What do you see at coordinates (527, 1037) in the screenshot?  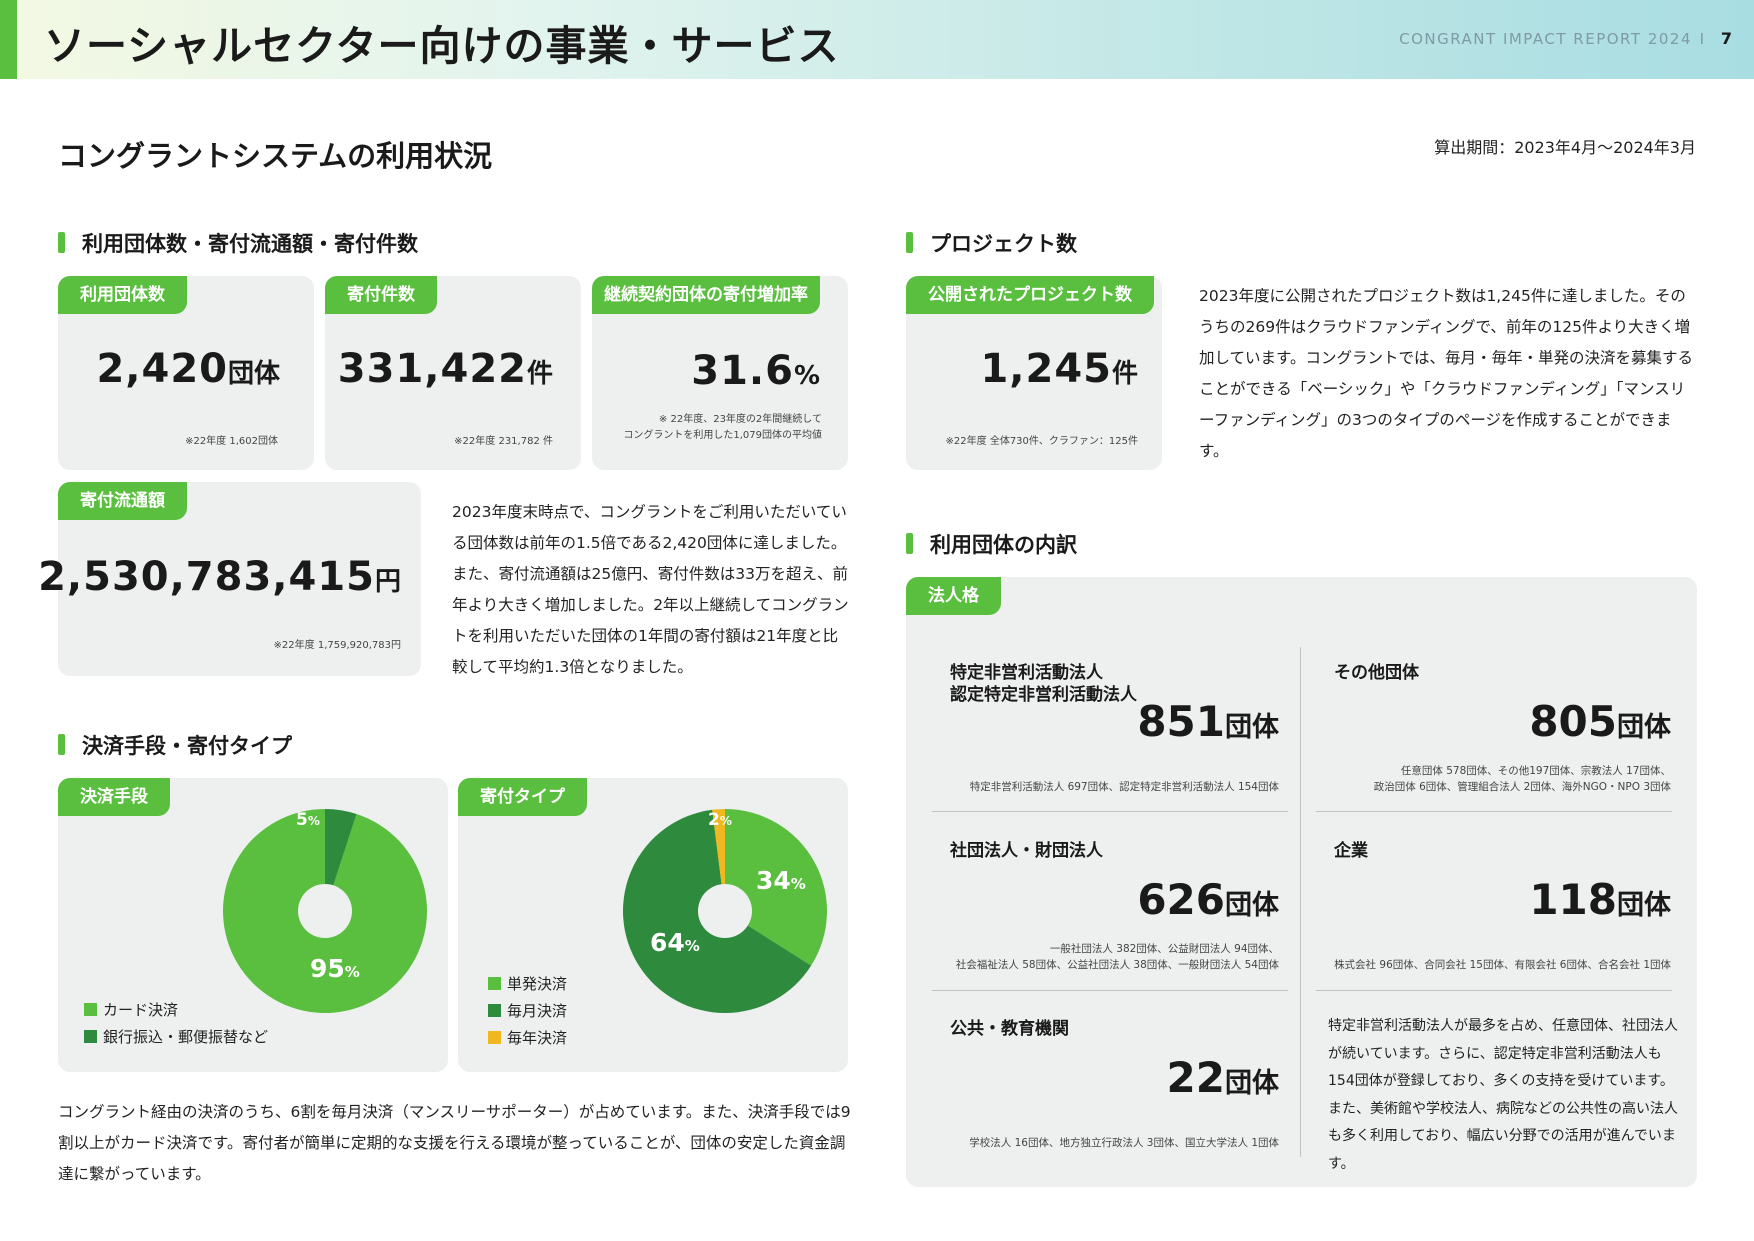 I see `legend-item-yearly: 毎年決済` at bounding box center [527, 1037].